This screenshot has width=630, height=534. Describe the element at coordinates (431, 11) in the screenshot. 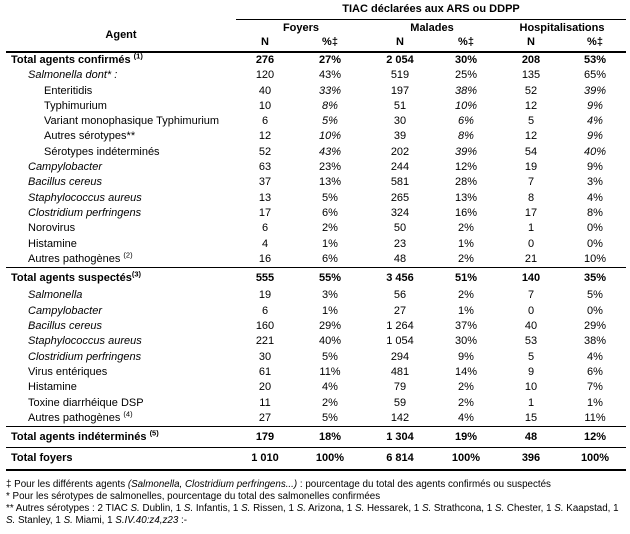

I see `table-title: TIAC déclarées aux ARS ou DDPP` at that location.